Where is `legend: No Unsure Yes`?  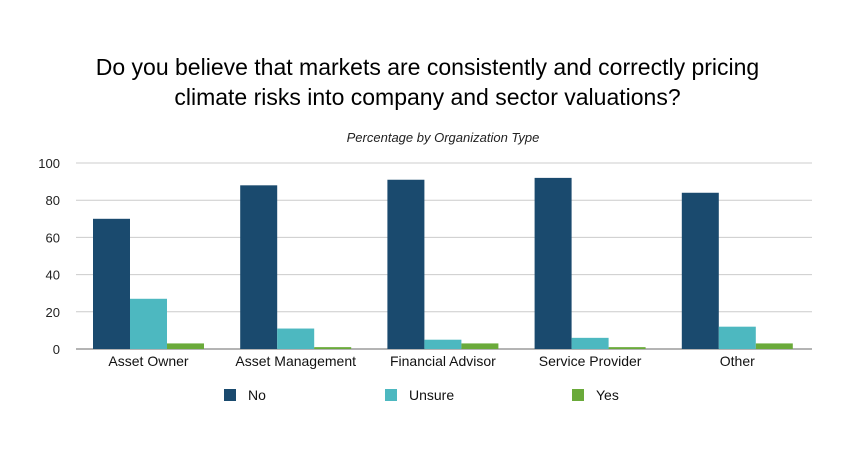 legend: No Unsure Yes is located at coordinates (421, 395).